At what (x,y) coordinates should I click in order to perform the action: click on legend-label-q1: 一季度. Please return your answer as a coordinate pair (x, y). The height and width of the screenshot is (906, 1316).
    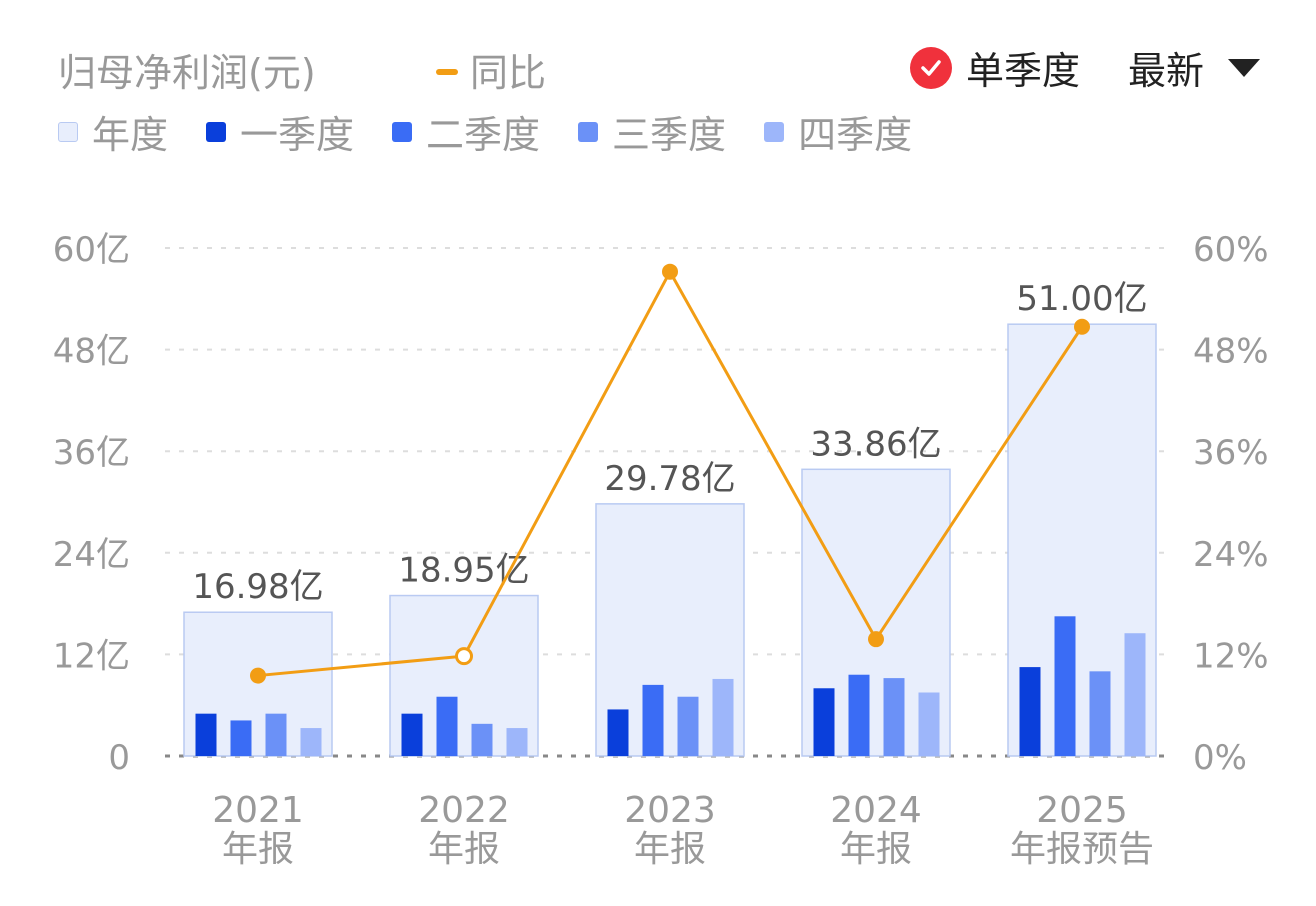
    Looking at the image, I should click on (297, 135).